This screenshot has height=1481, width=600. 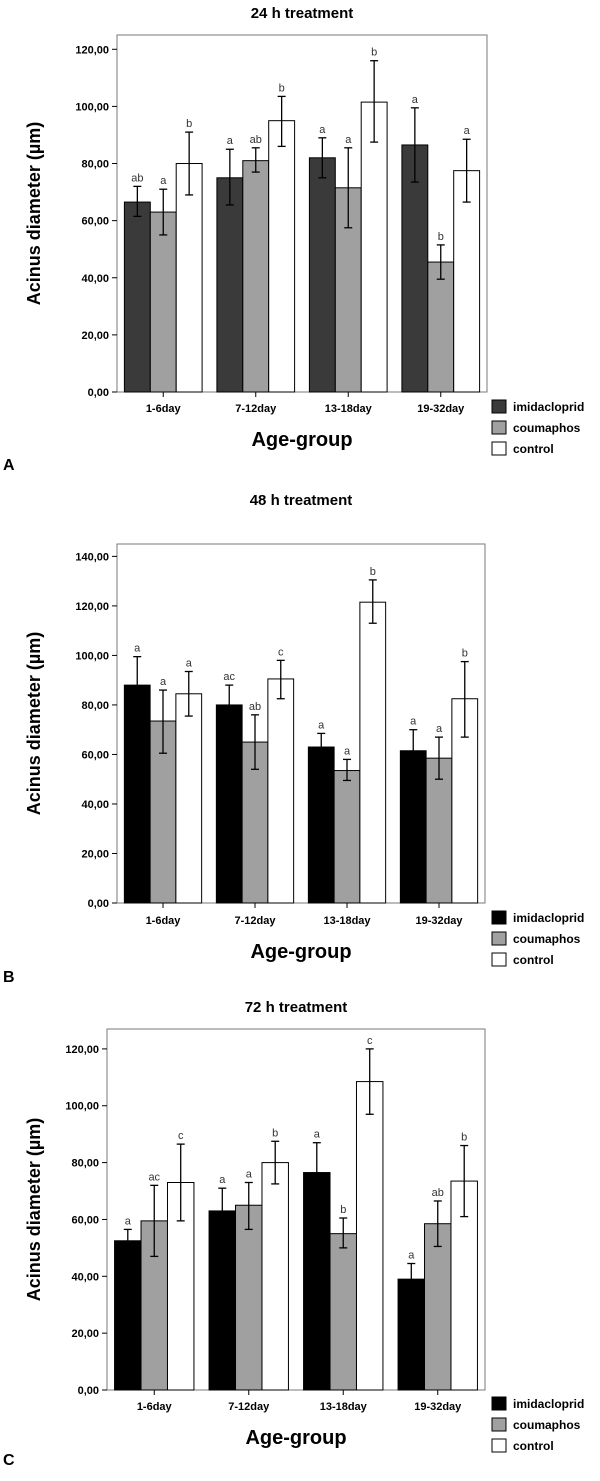 I want to click on bar-imidacloprid-13-18day, so click(x=317, y=1281).